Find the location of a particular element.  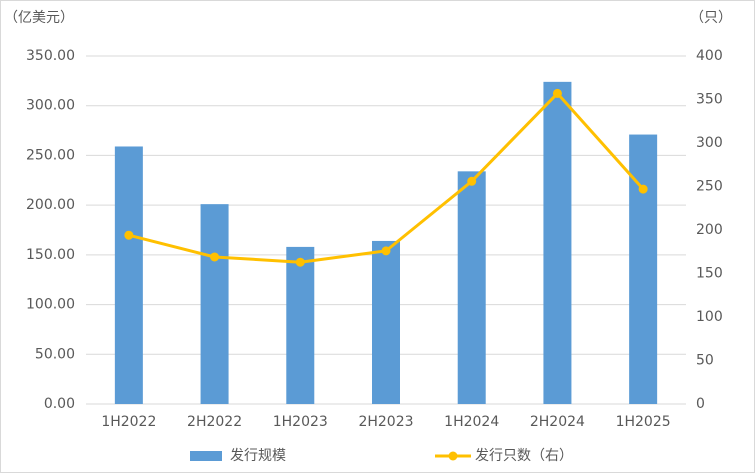

y2-tick-label: 50 is located at coordinates (705, 361).